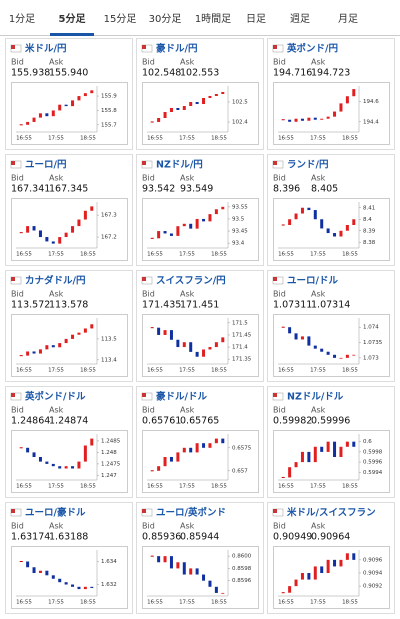 The image size is (400, 619). I want to click on y-tick-label: 93.5, so click(238, 219).